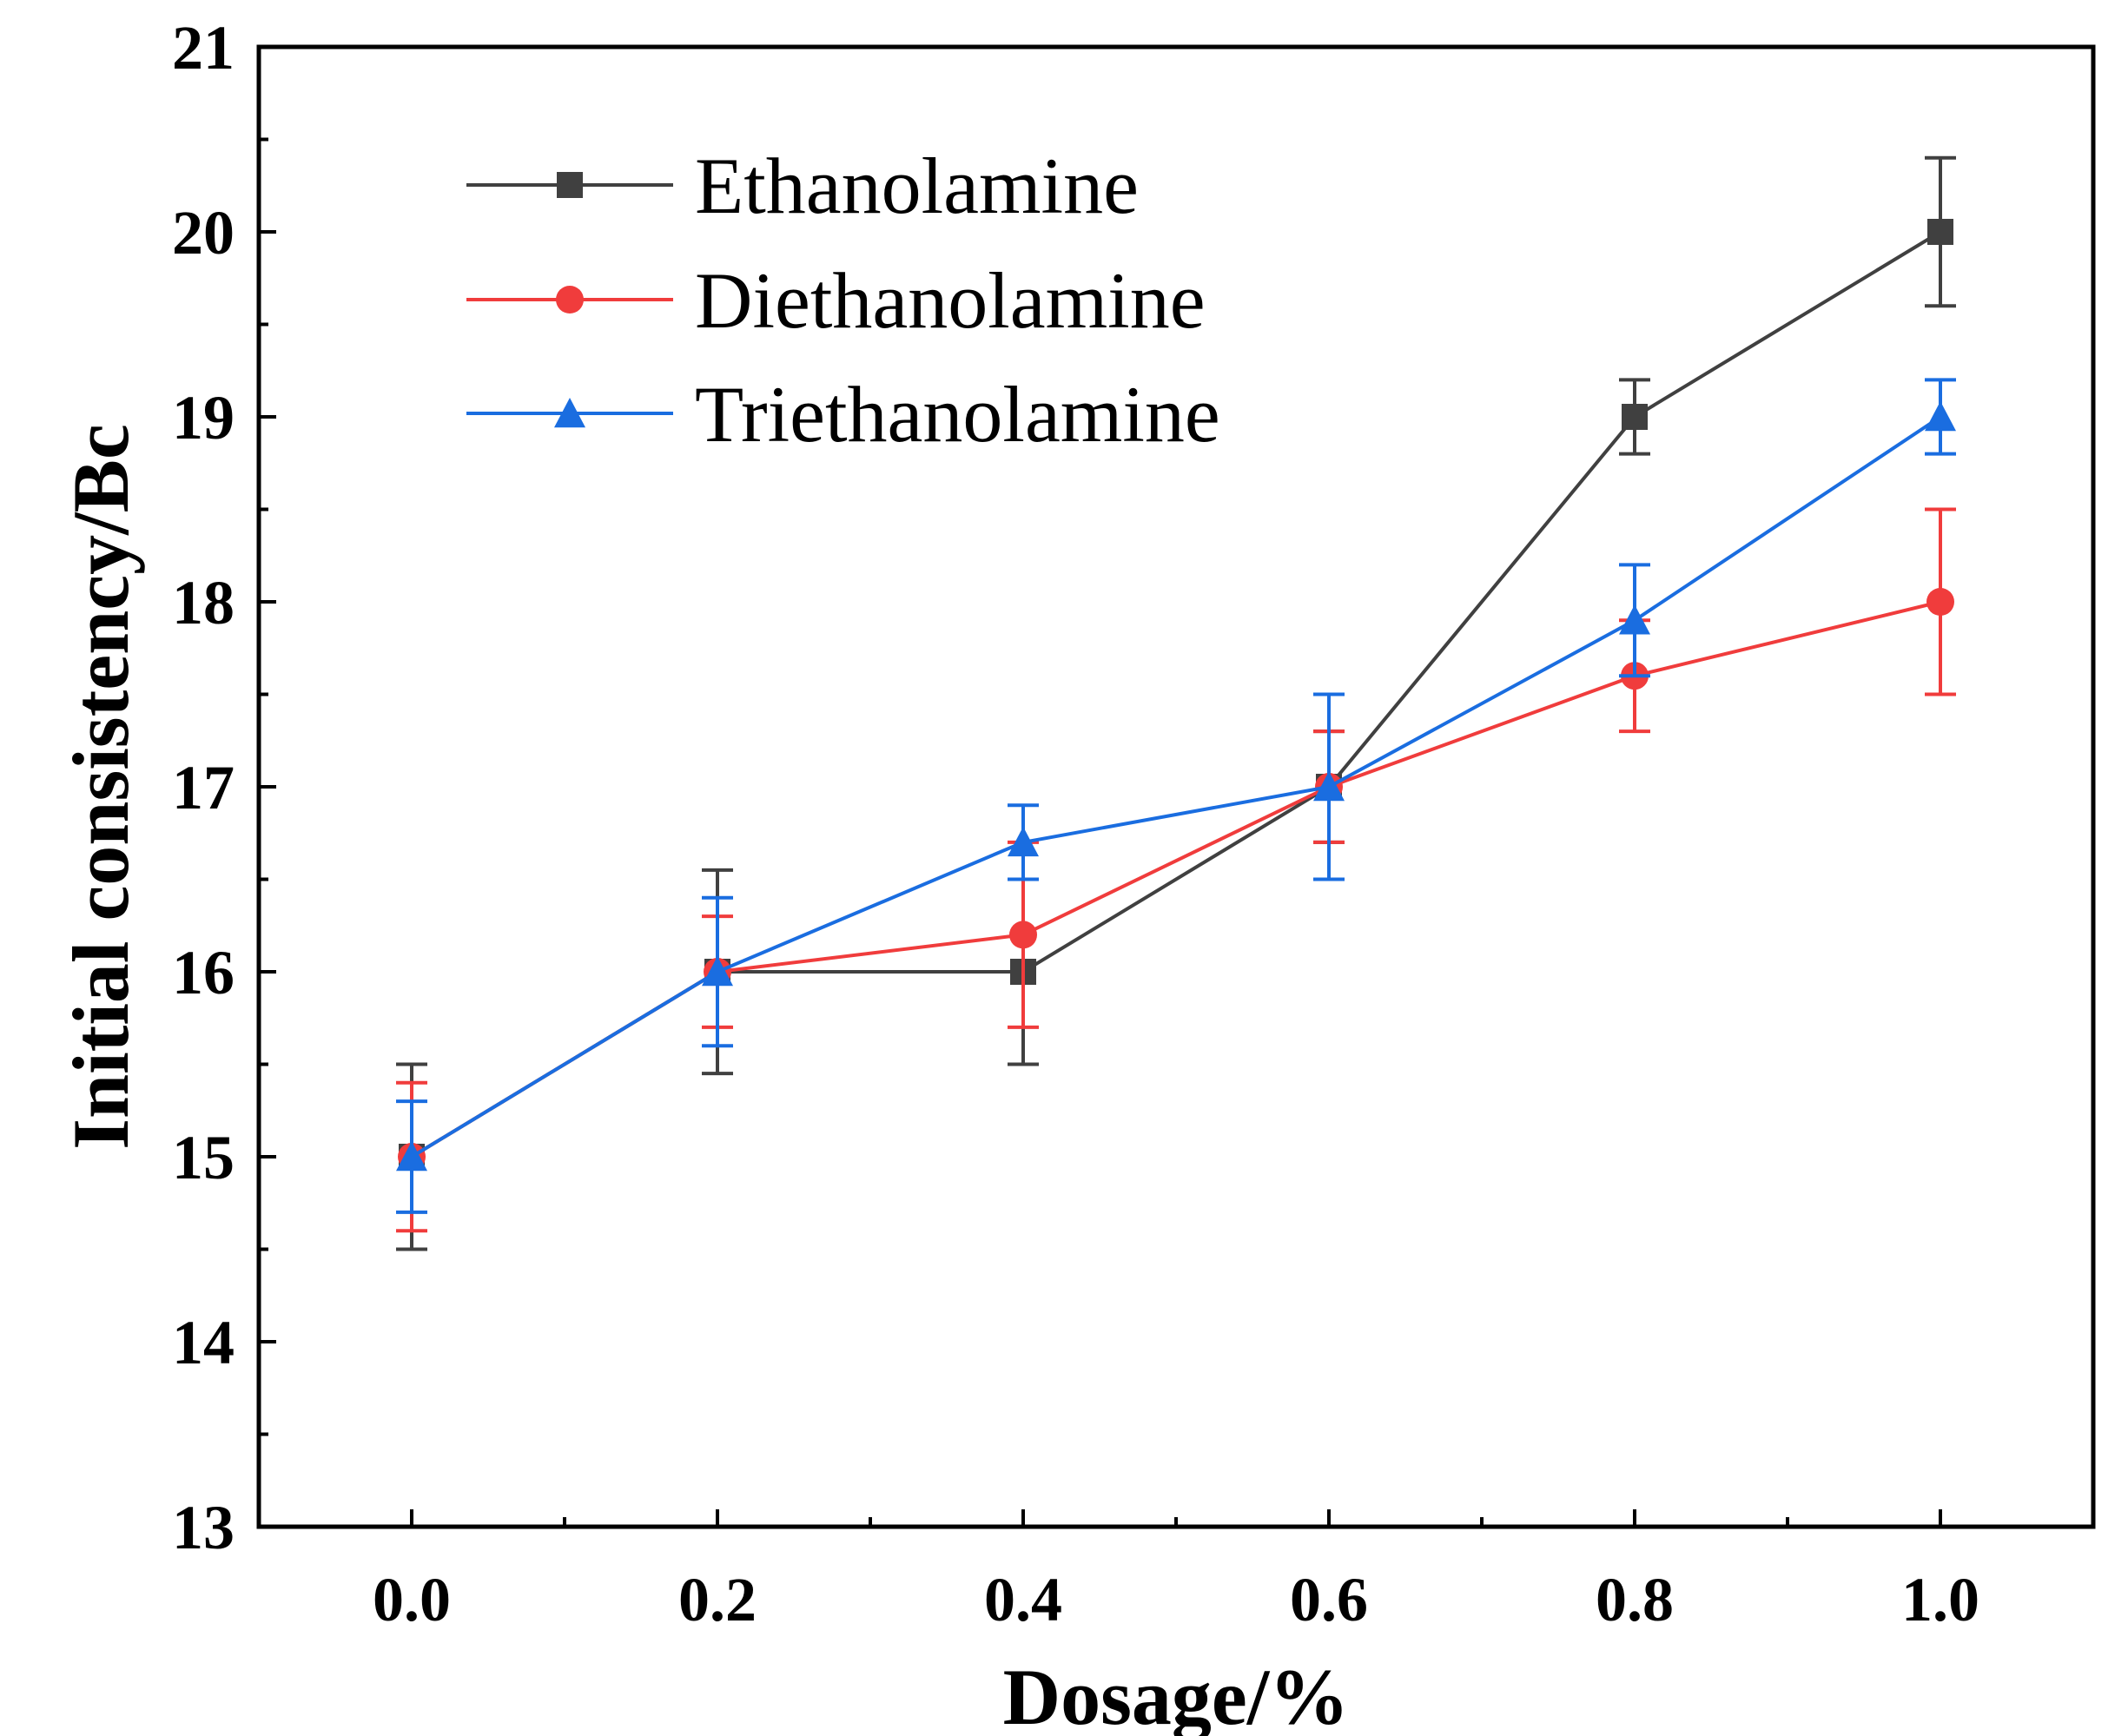 This screenshot has width=2128, height=1736. I want to click on legend-label: Triethanolamine, so click(957, 414).